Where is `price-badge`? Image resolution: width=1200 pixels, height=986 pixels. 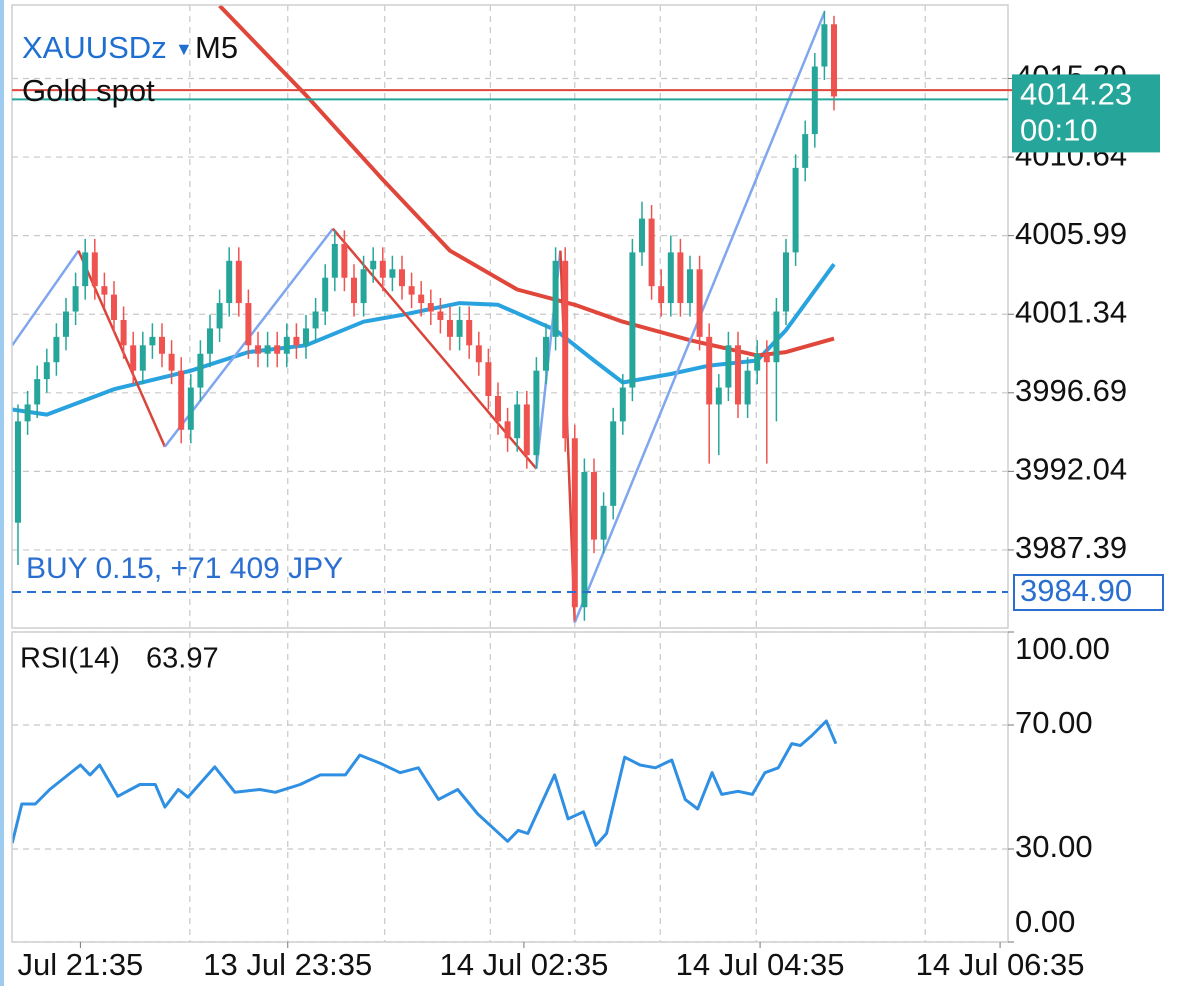 price-badge is located at coordinates (1086, 113).